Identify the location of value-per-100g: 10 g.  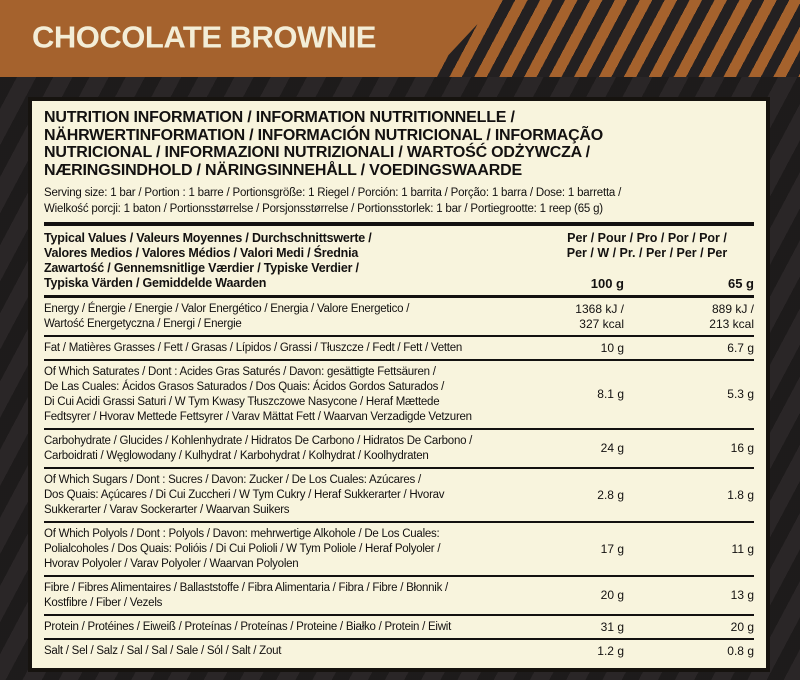
(612, 347).